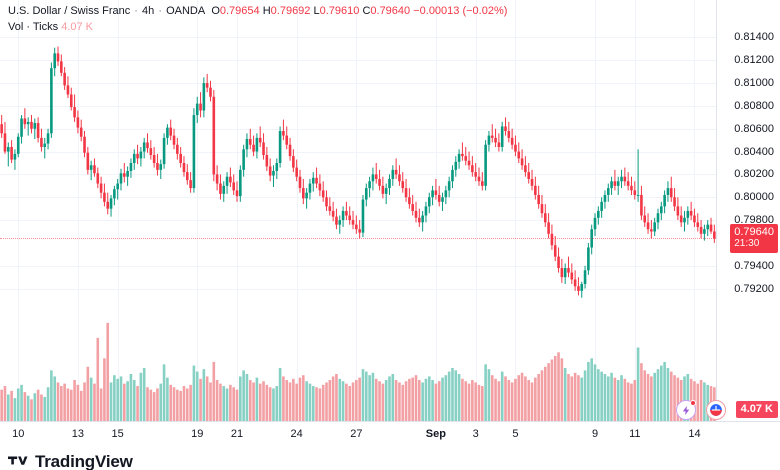 The width and height of the screenshot is (780, 470). Describe the element at coordinates (435, 434) in the screenshot. I see `time-axis-tick: Sep` at that location.